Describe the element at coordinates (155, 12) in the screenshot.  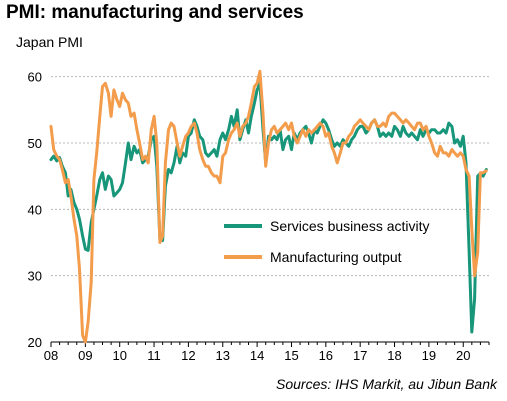
I see `chart-title: PMI: manufacturing and services` at that location.